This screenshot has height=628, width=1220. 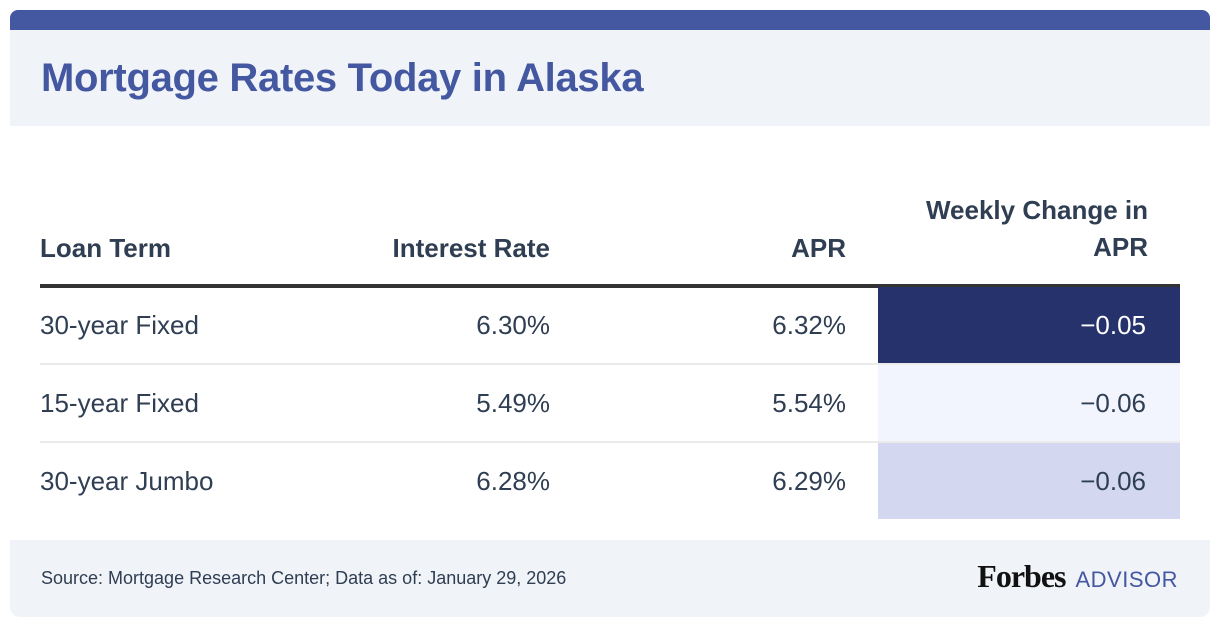 What do you see at coordinates (1029, 326) in the screenshot?
I see `weekly-change-cell: −0.05` at bounding box center [1029, 326].